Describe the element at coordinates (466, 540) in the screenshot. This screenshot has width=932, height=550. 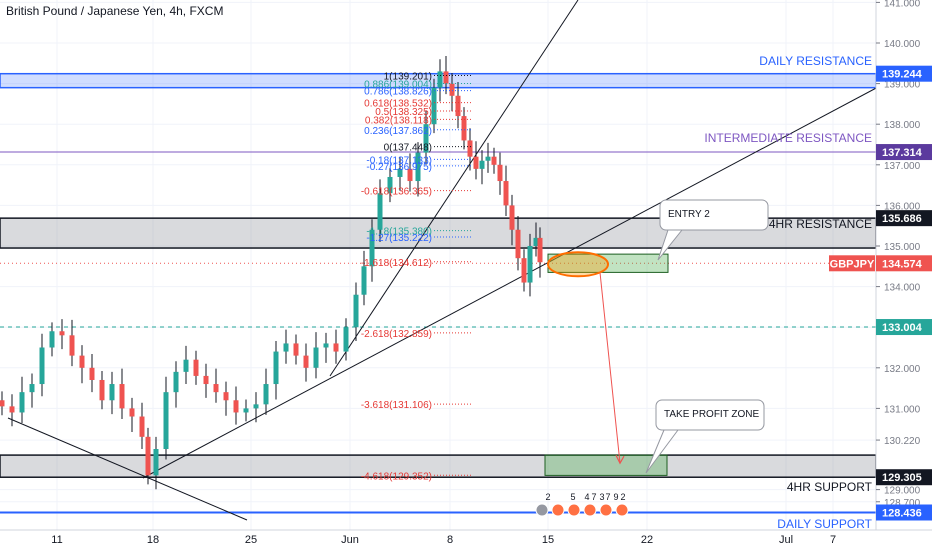
I see `time-axis-bg` at that location.